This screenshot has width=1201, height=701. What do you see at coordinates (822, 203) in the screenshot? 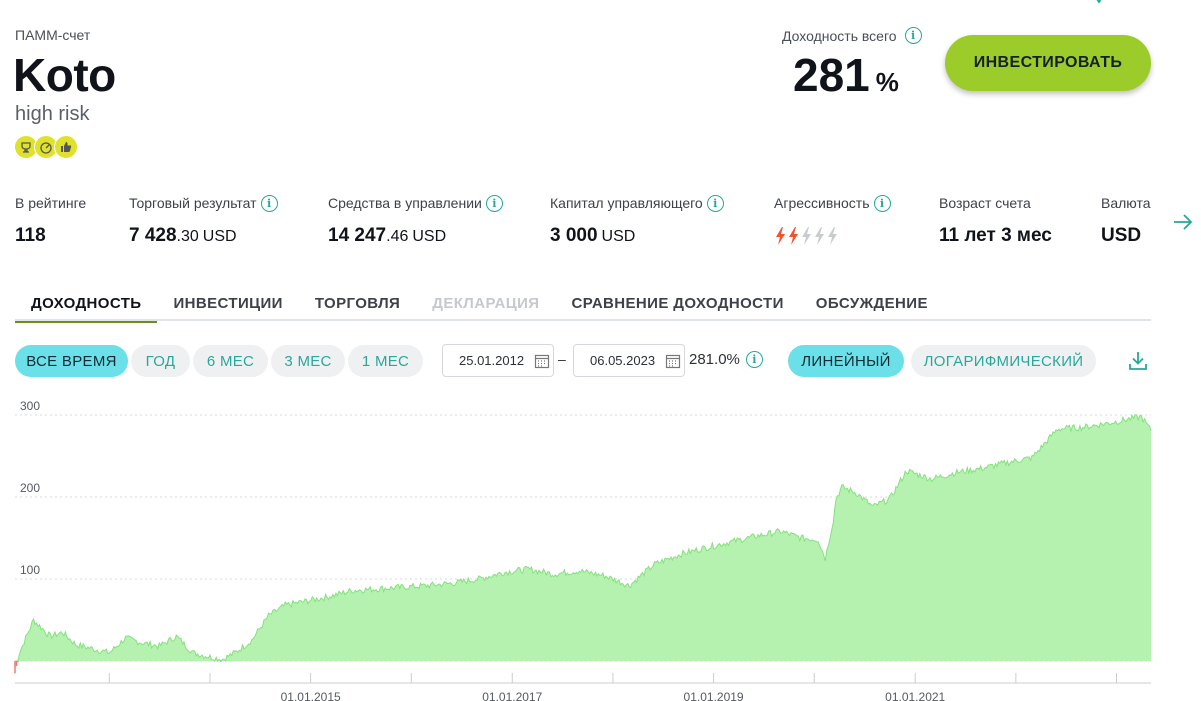
I see `stat-label-text: Агрессивность` at bounding box center [822, 203].